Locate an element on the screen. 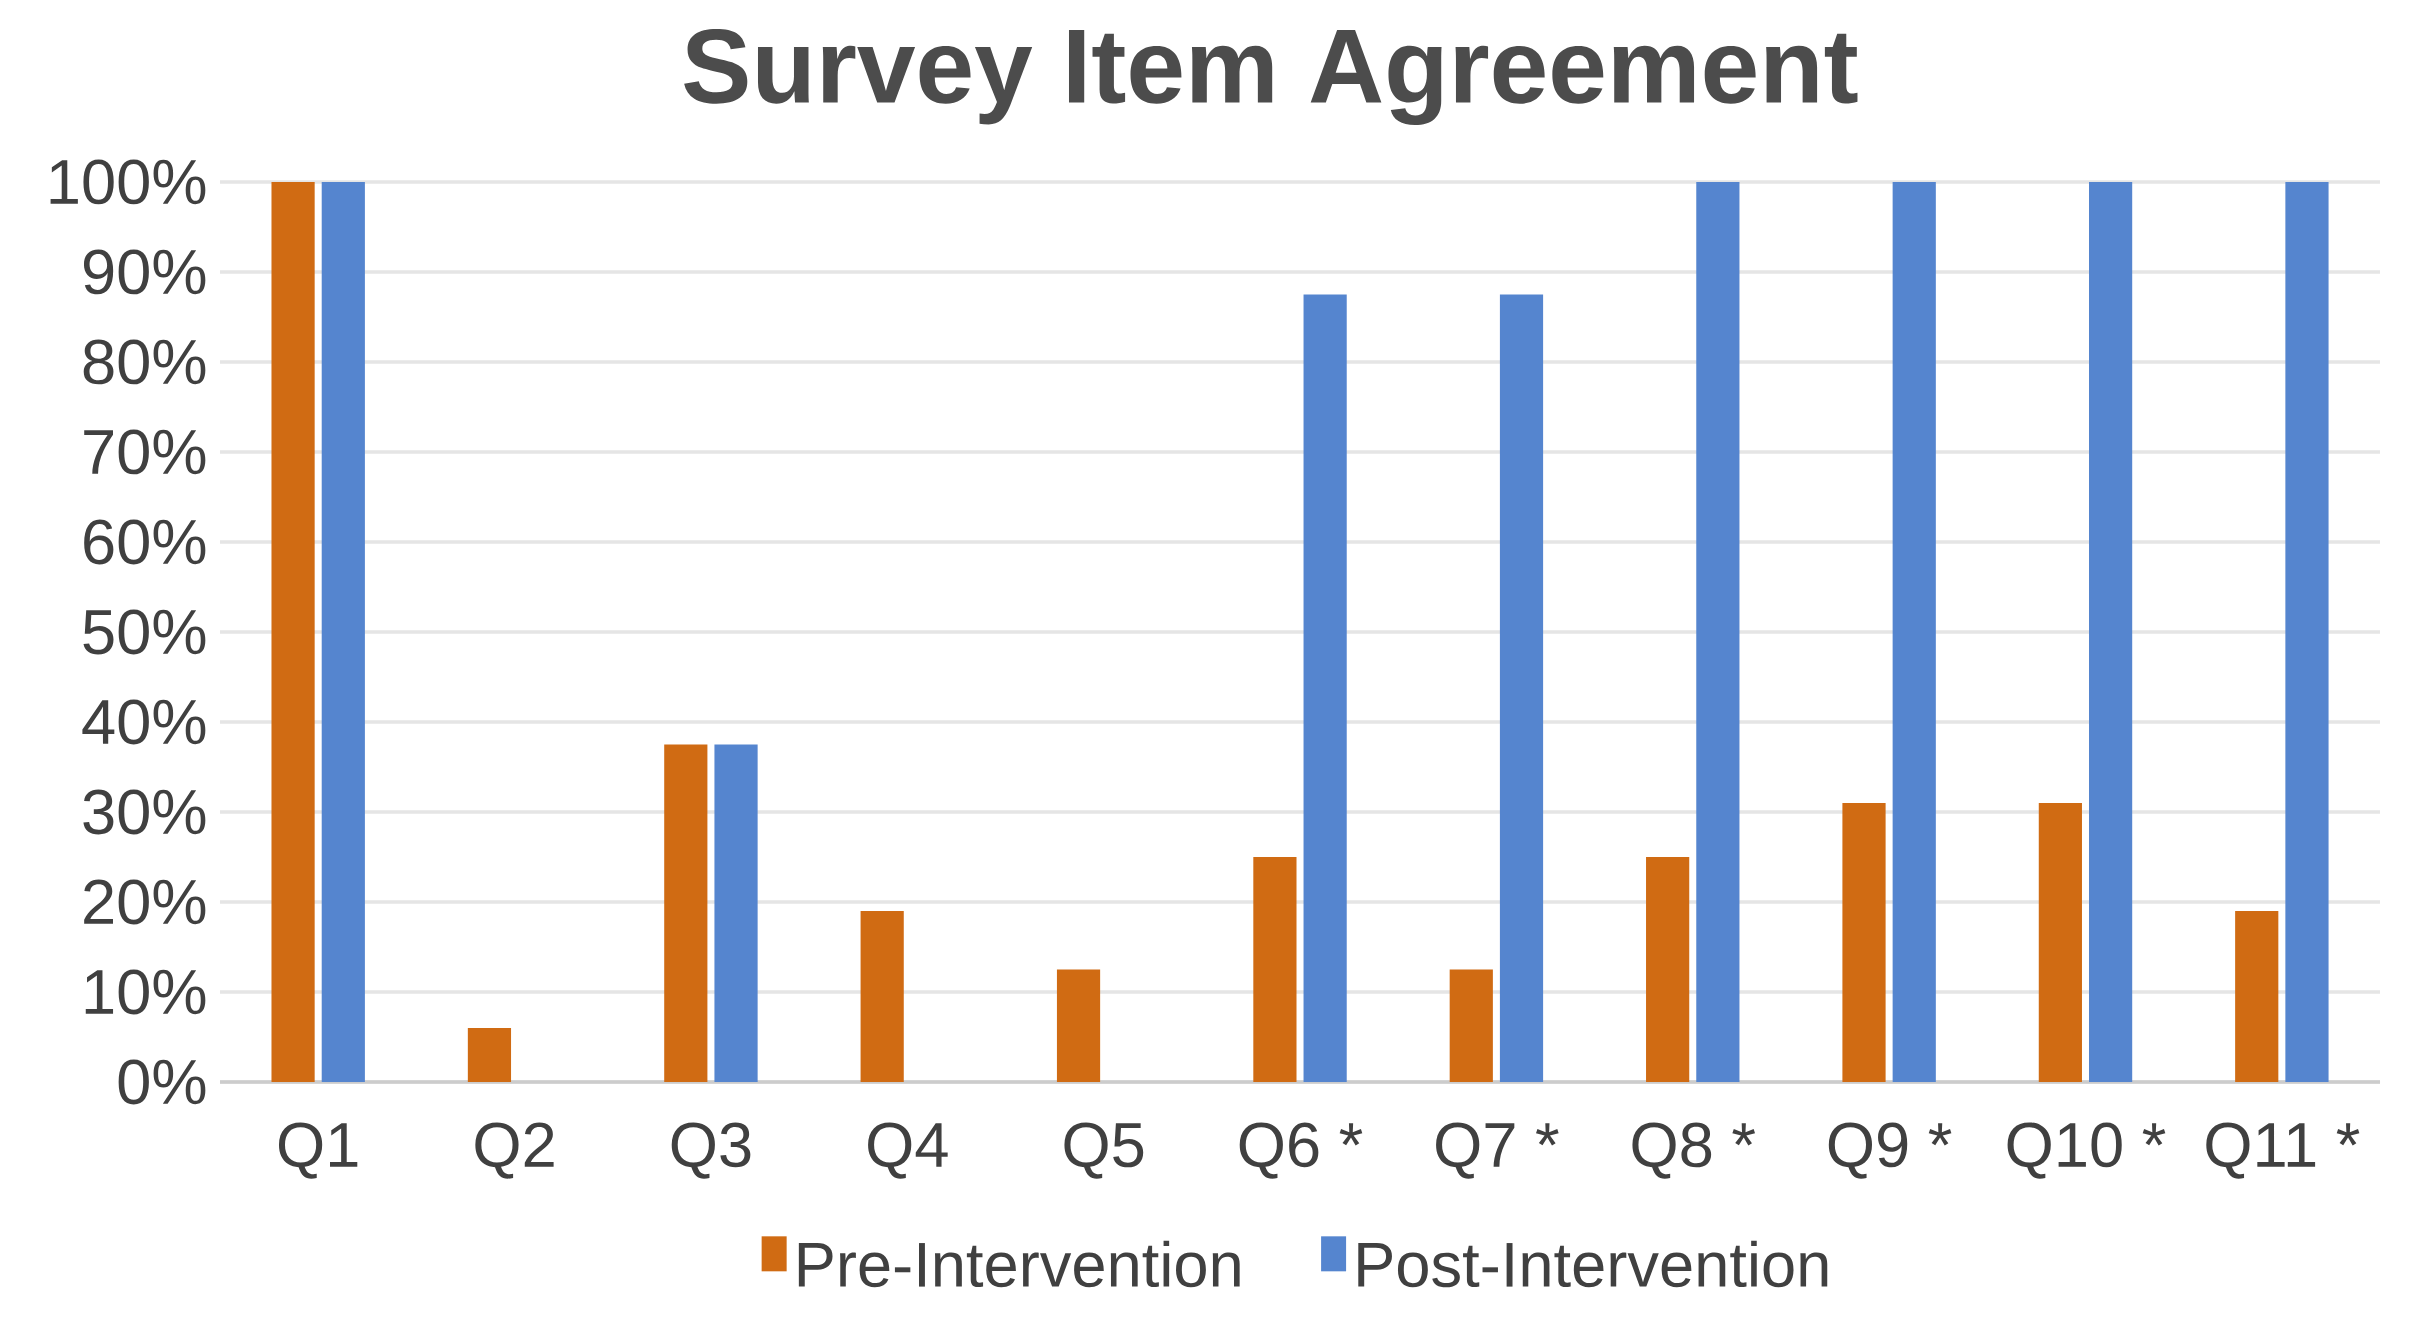  y-tick-label: 20% is located at coordinates (145, 902).